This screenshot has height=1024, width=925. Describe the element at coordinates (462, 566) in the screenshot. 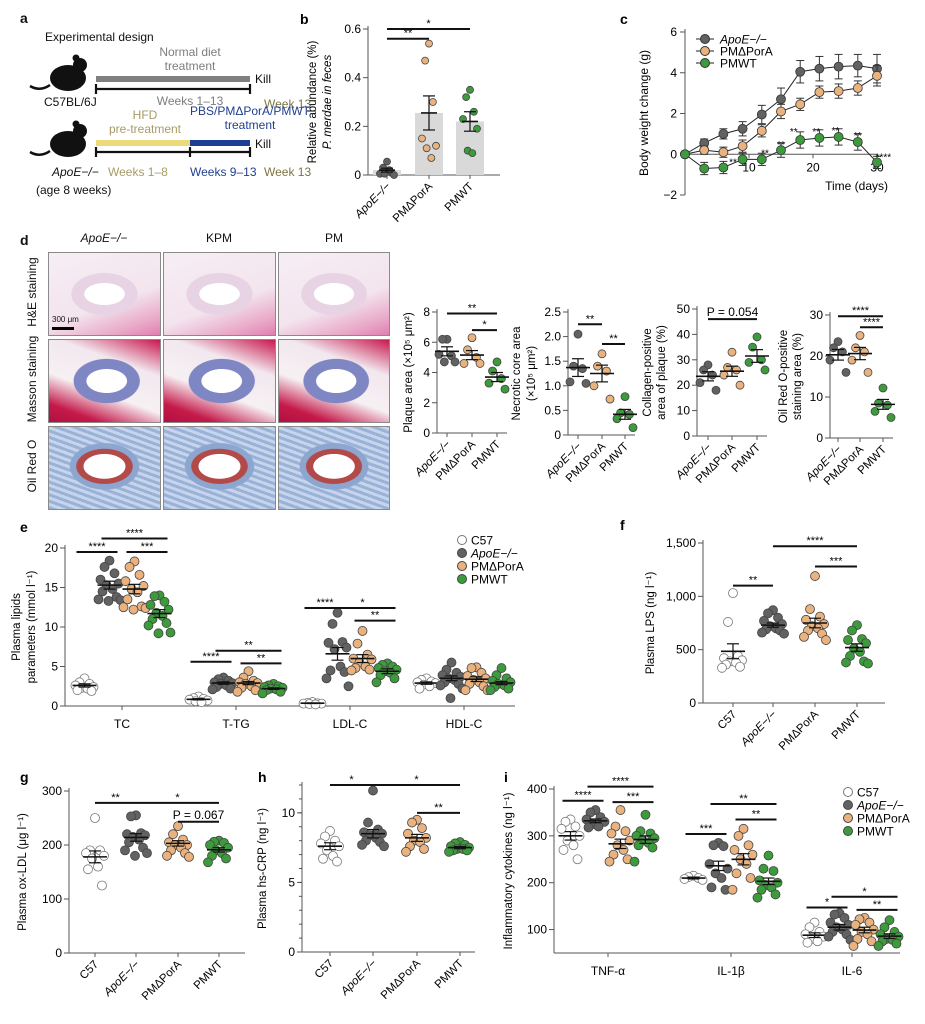

I see `legend-marker-pmdpora` at that location.